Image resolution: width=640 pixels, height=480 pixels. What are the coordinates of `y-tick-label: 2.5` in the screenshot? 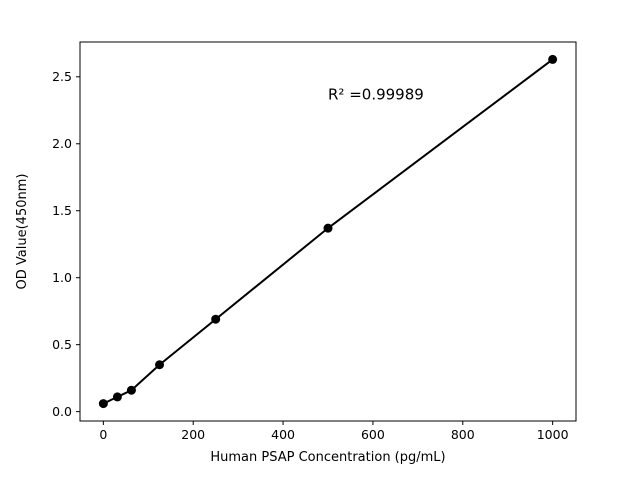 It's located at (62, 76).